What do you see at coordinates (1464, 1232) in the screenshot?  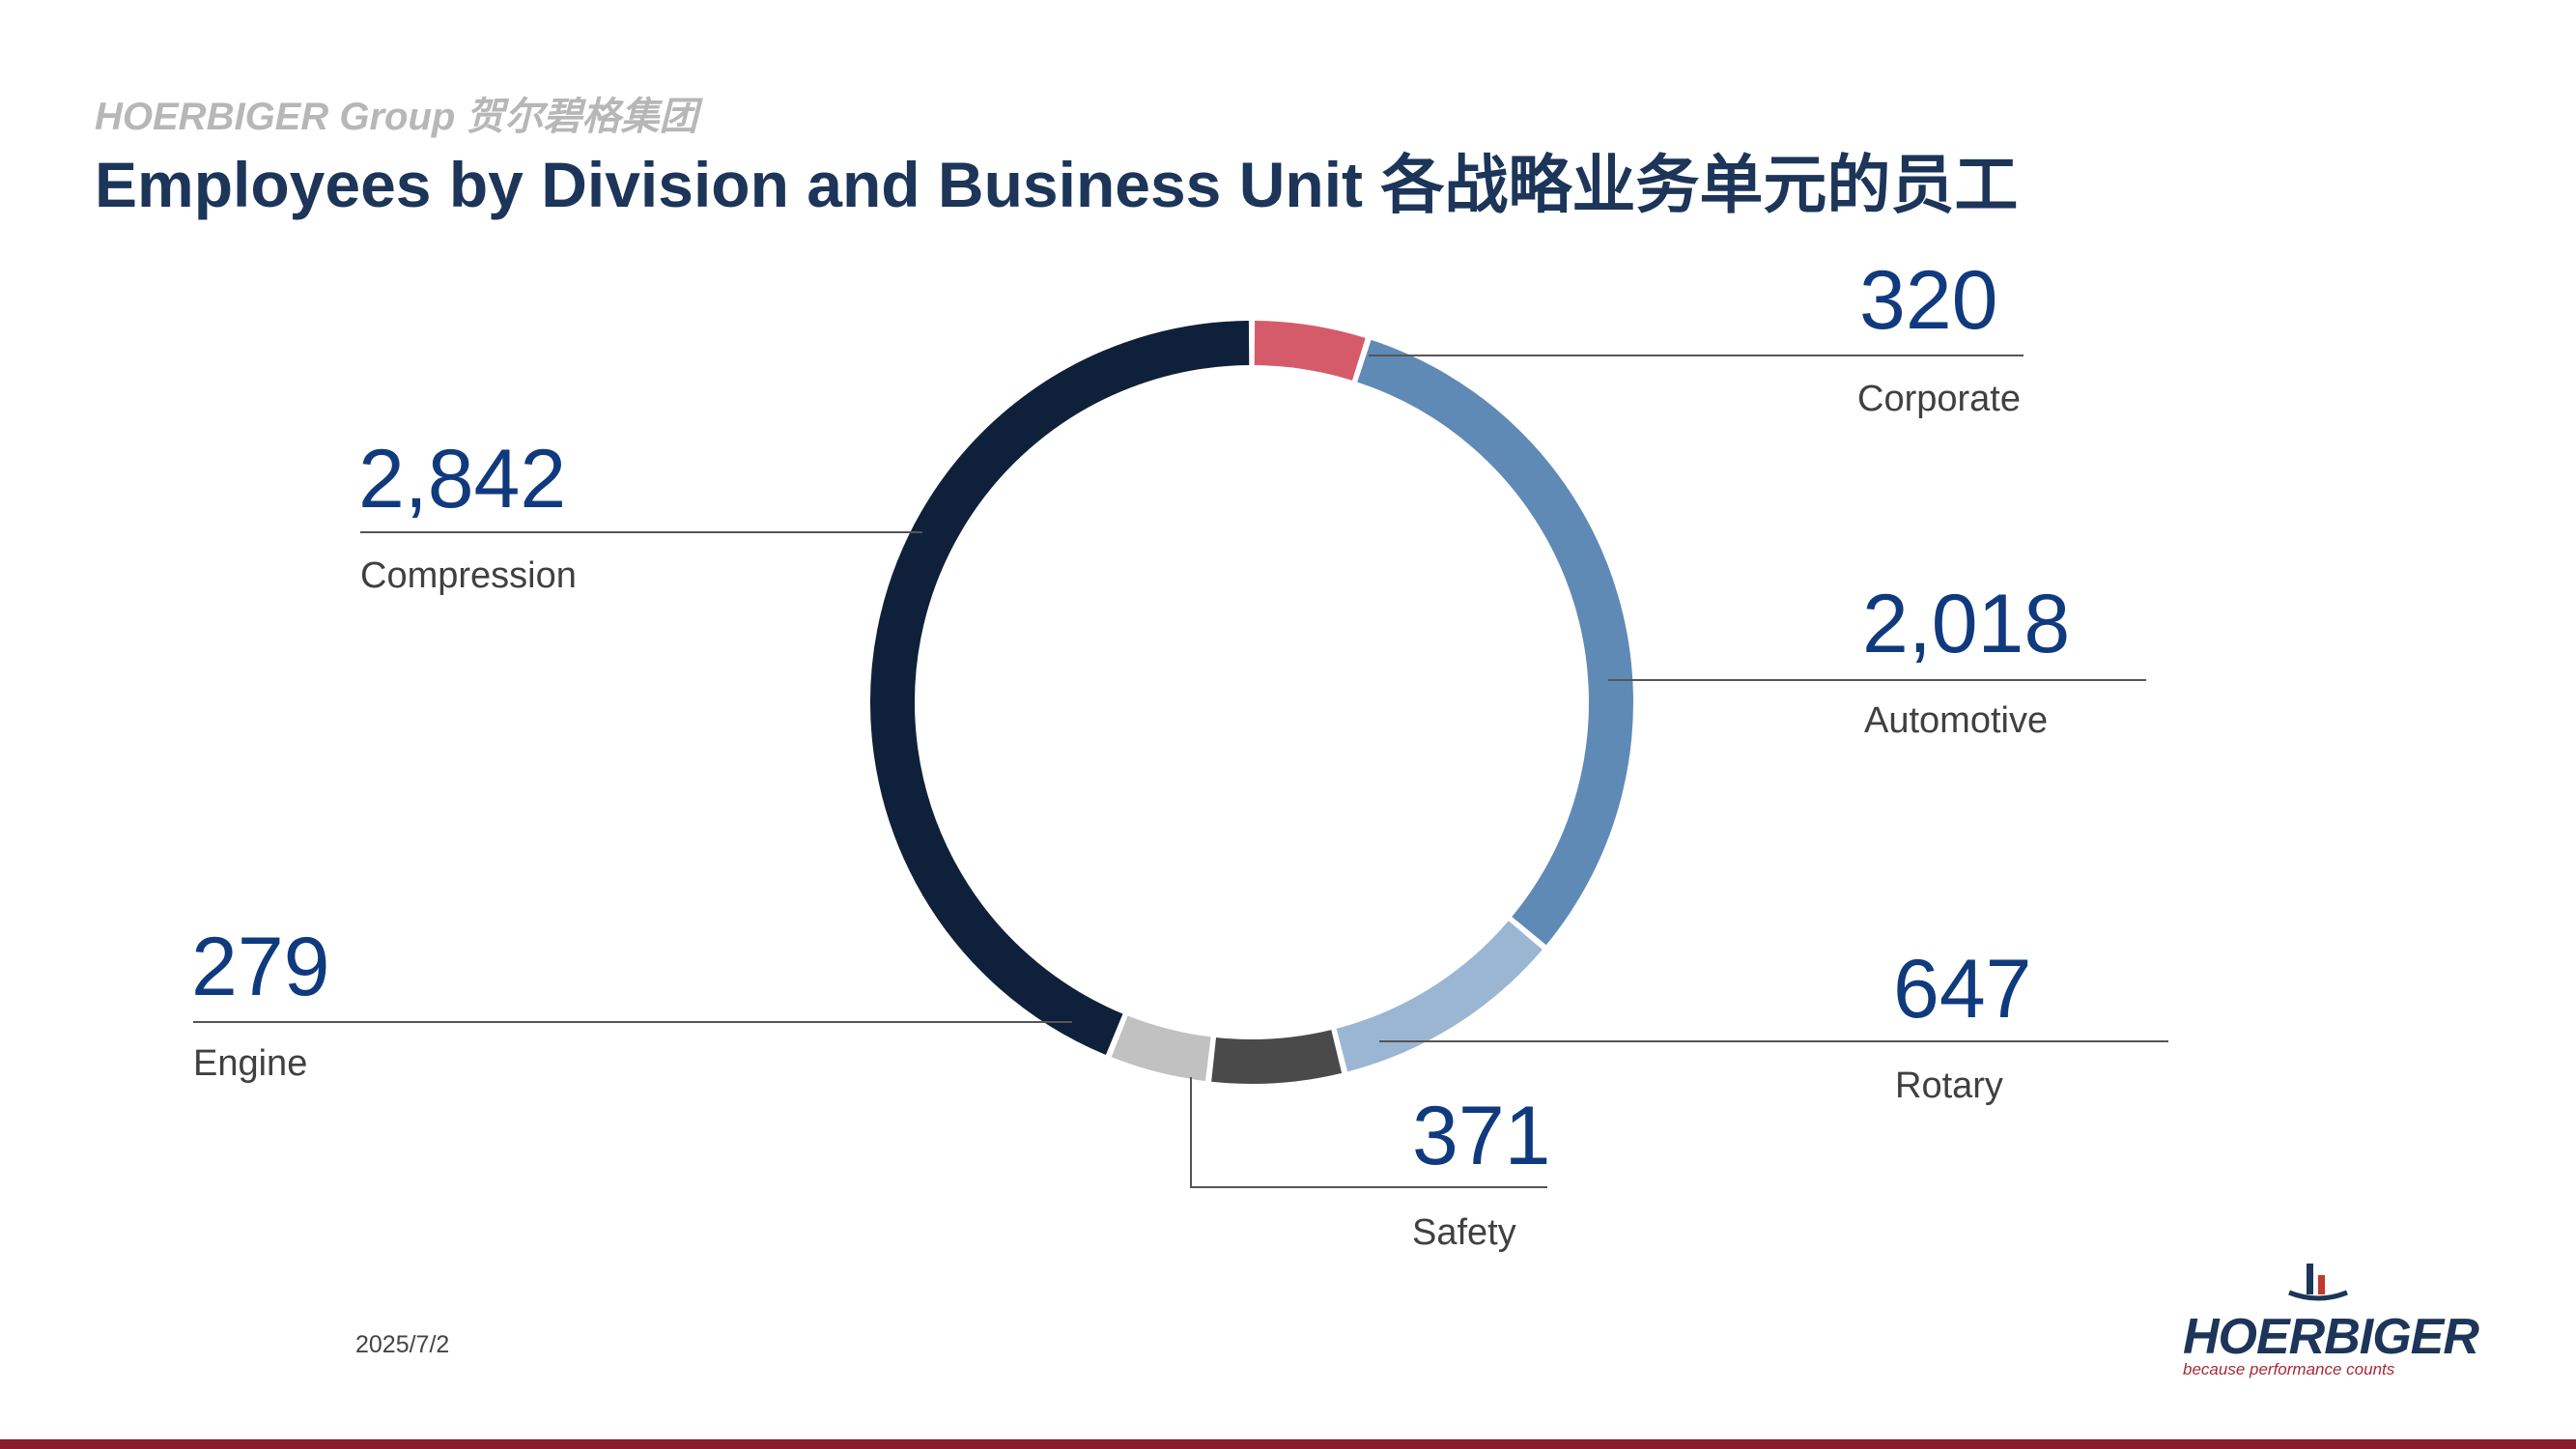 I see `category-label-safety: Safety` at bounding box center [1464, 1232].